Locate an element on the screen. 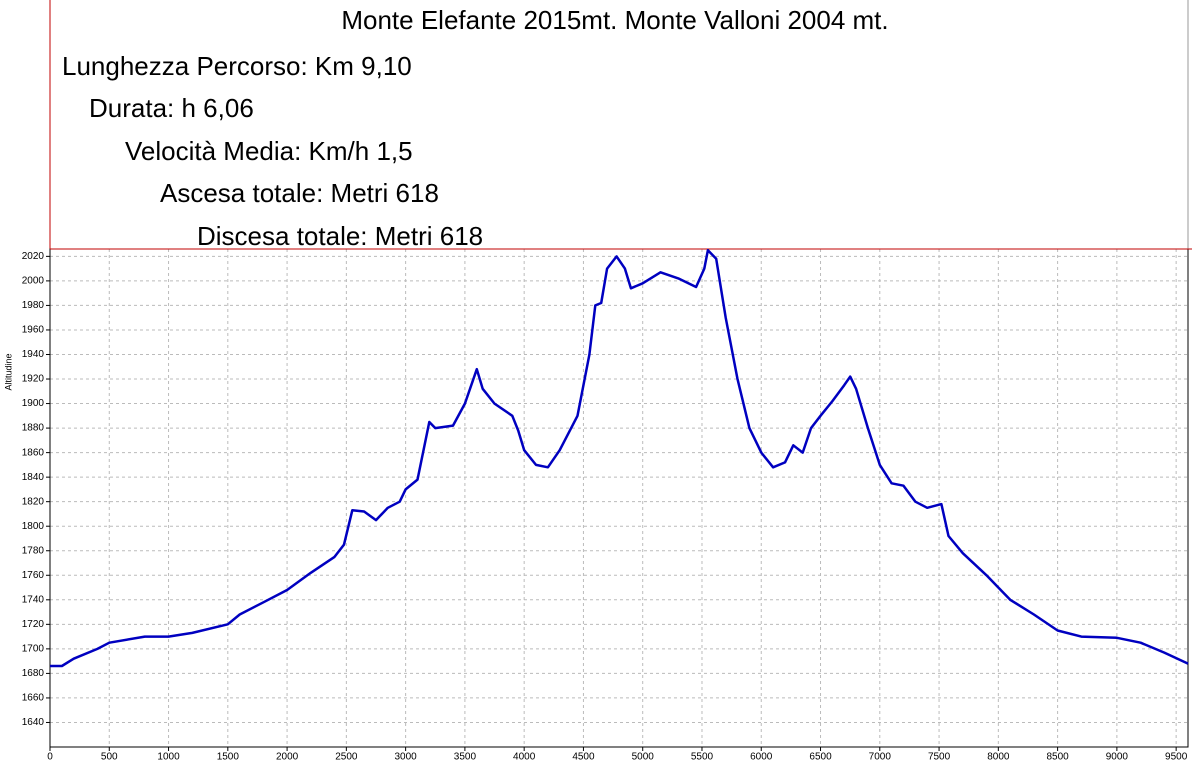 This screenshot has width=1192, height=765. x-tick-label: 7500 is located at coordinates (939, 757).